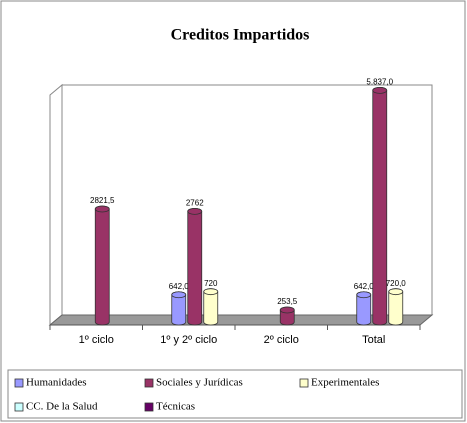  I want to click on x-tick-label: 1º ciclo, so click(96, 340).